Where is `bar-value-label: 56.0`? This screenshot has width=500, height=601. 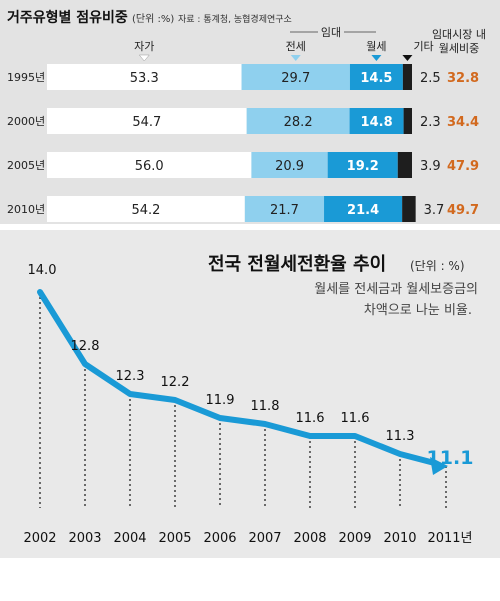
bar-value-label: 56.0 is located at coordinates (149, 166).